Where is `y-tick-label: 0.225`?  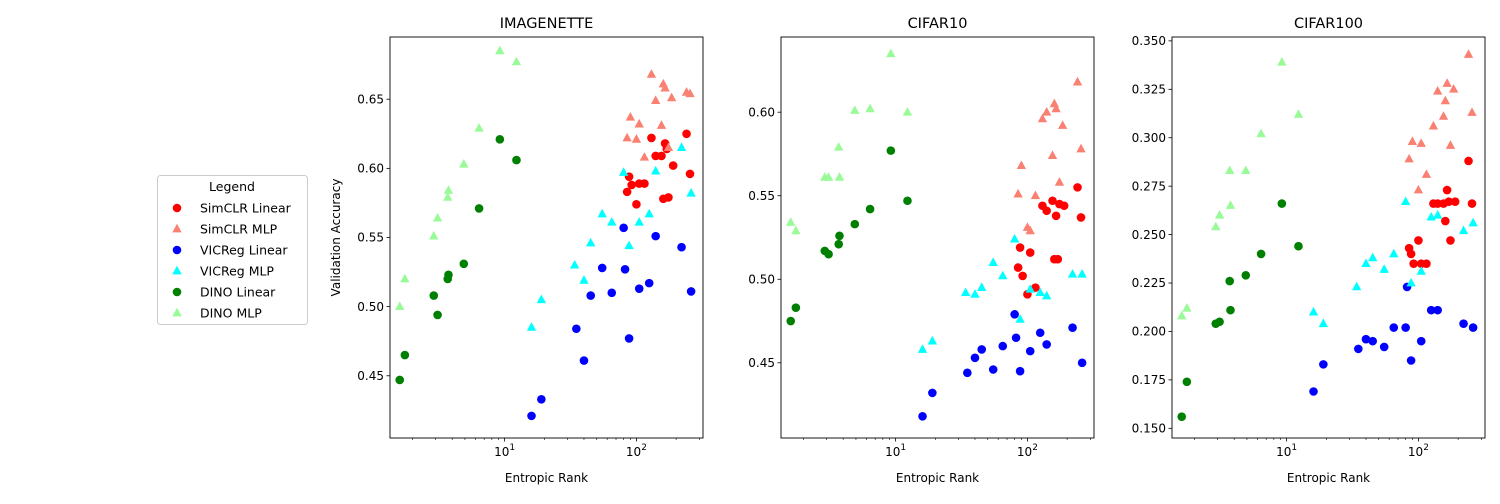 y-tick-label: 0.225 is located at coordinates (1149, 283).